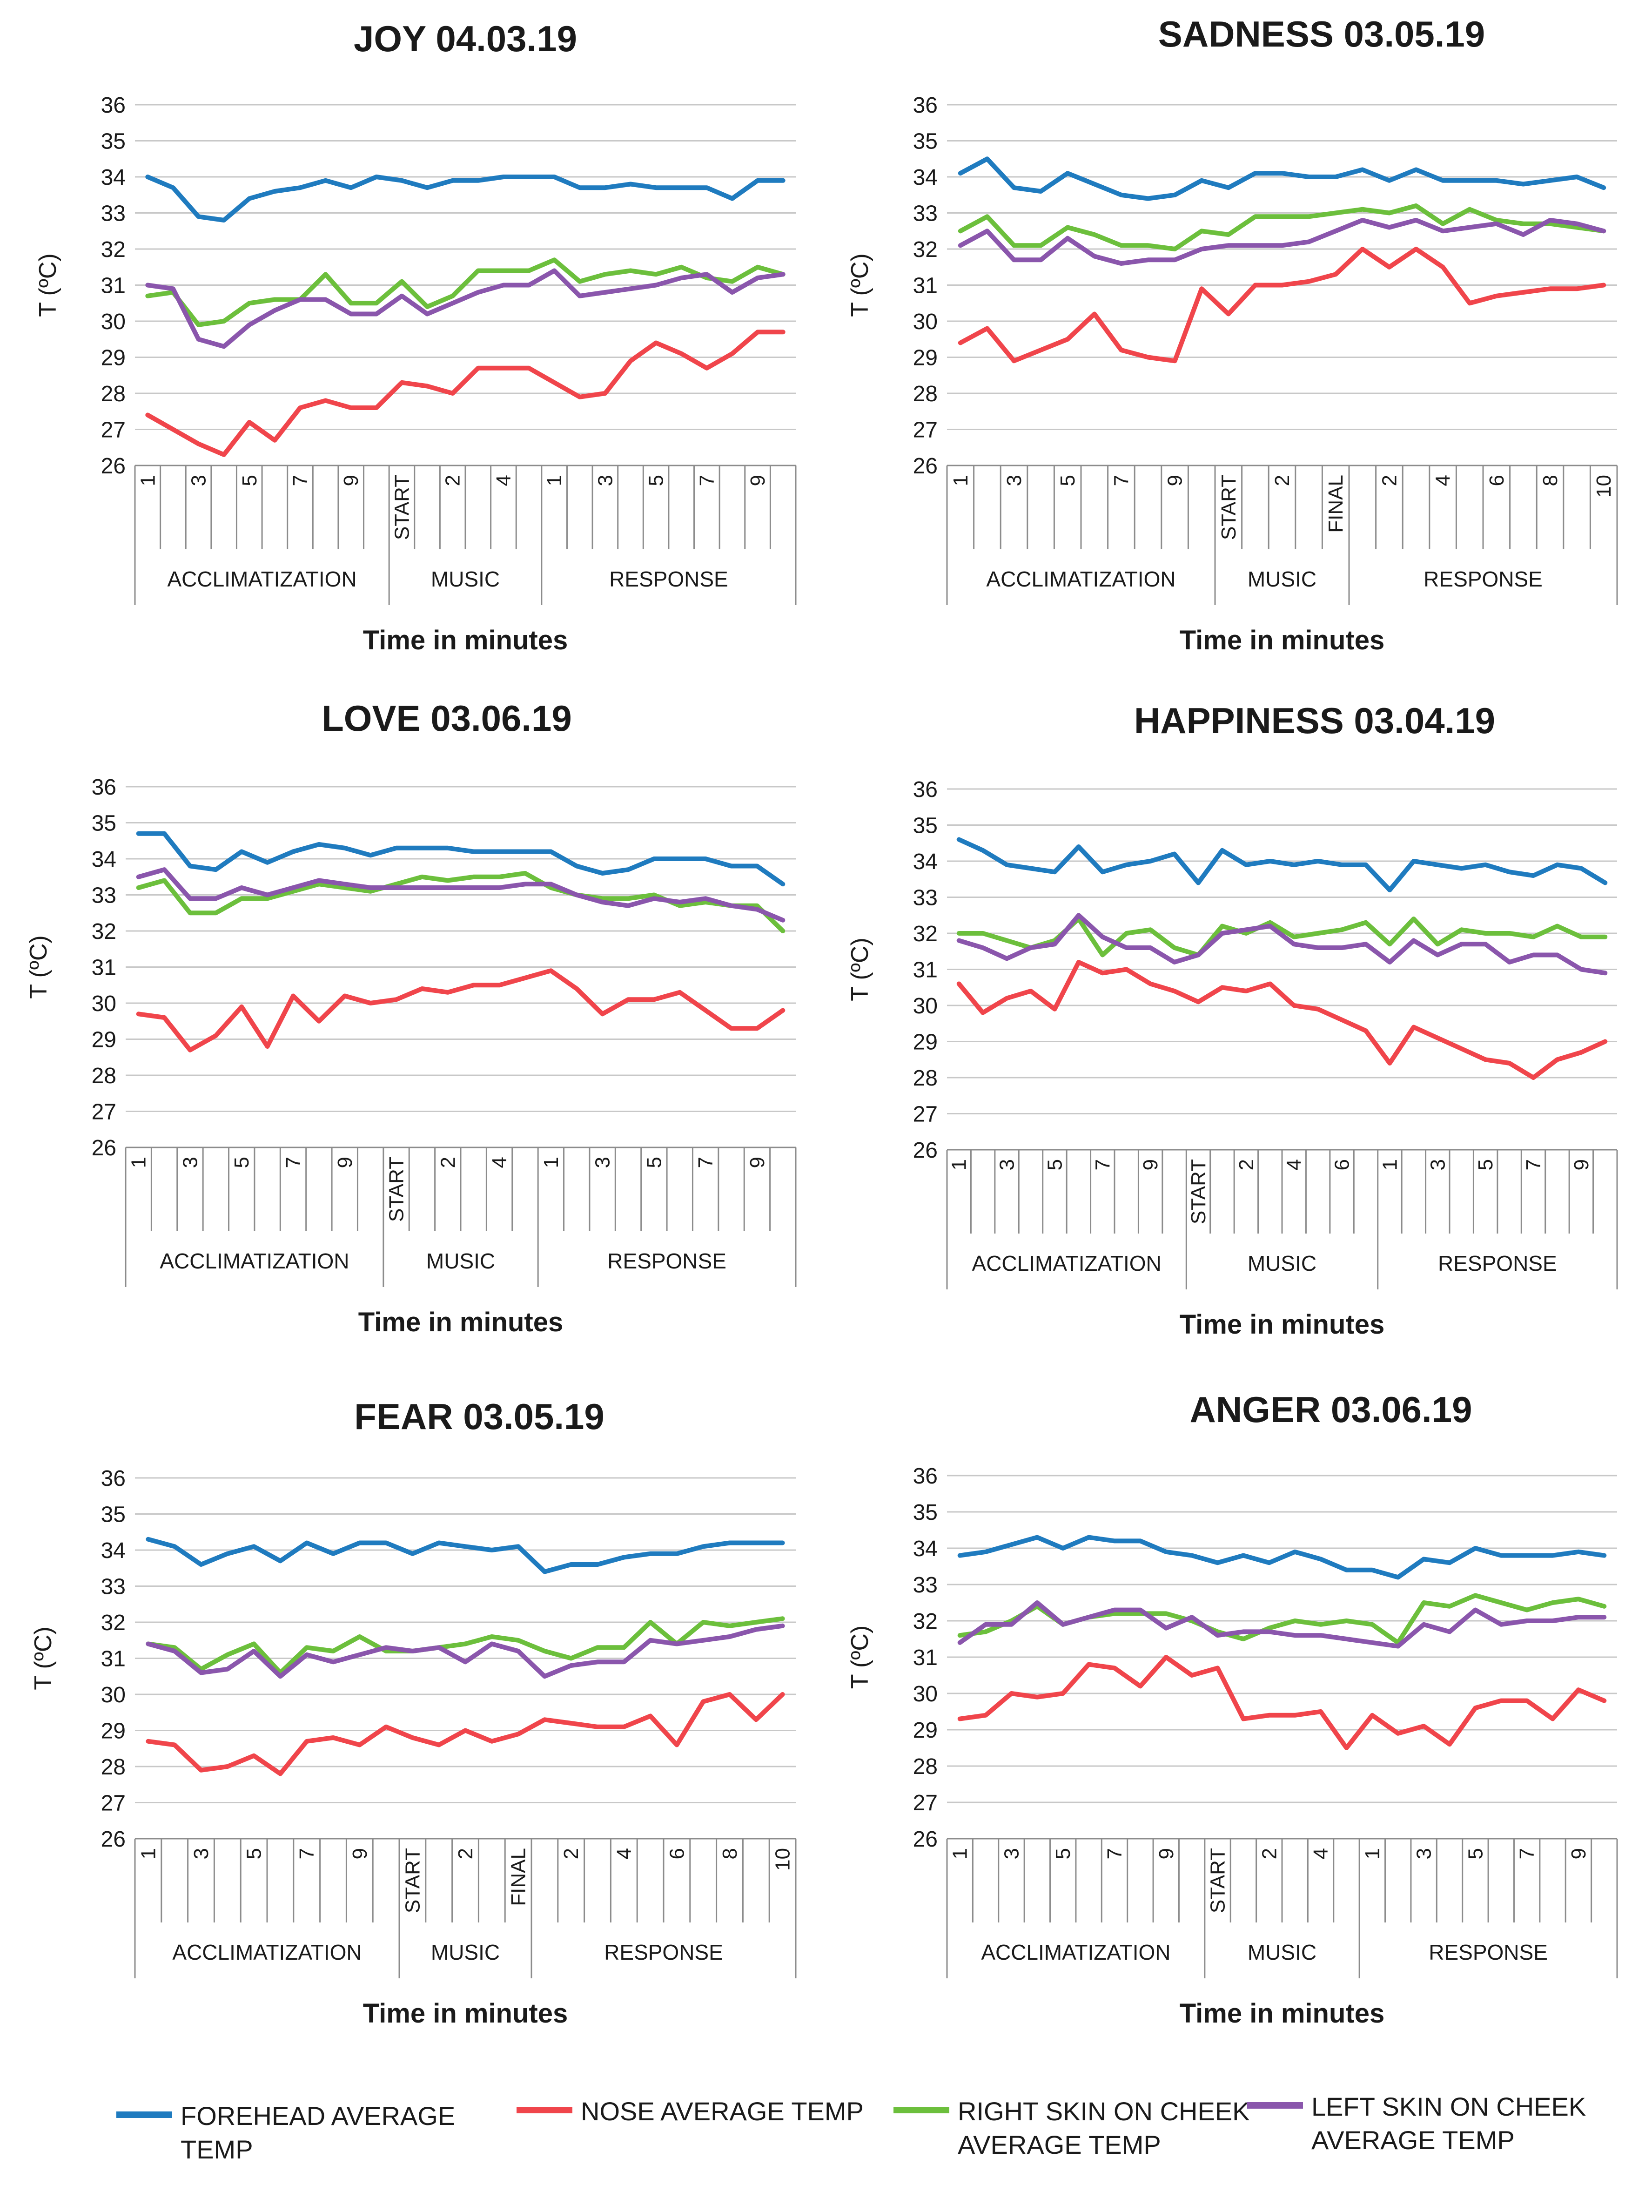 This screenshot has height=2212, width=1652. I want to click on chart-title: HAPPINESS 03.04.19, so click(1314, 720).